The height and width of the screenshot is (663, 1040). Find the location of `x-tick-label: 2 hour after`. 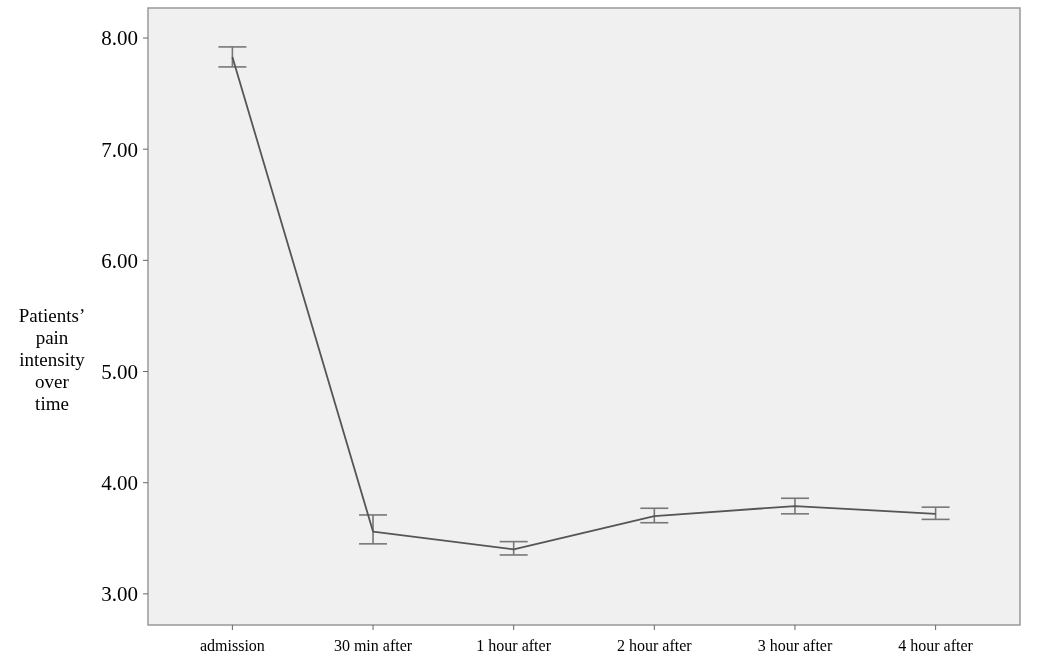

x-tick-label: 2 hour after is located at coordinates (655, 645).